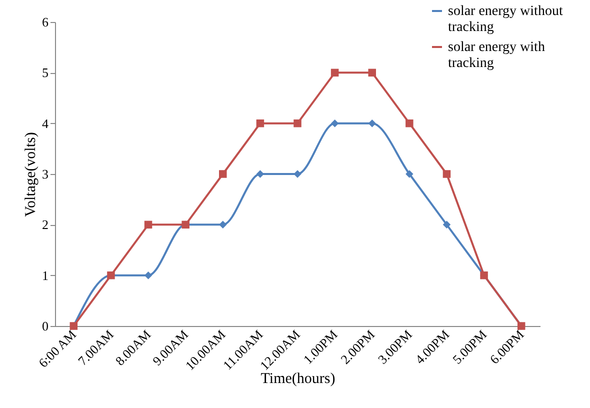  Describe the element at coordinates (45, 174) in the screenshot. I see `y-tick-label: 3` at that location.